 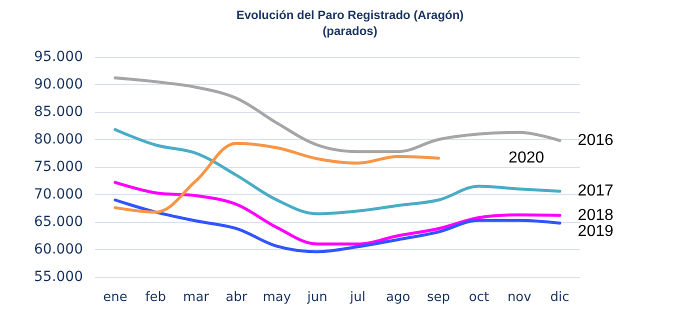 What do you see at coordinates (58, 84) in the screenshot?
I see `y-tick-label: 90.000` at bounding box center [58, 84].